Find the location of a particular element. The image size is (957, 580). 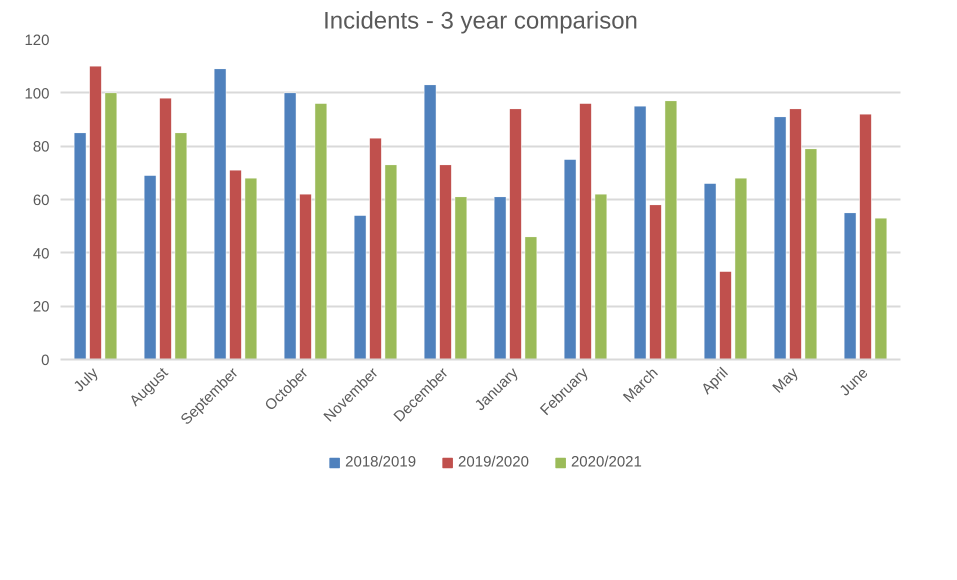

y-tick-label: 40 is located at coordinates (41, 253).